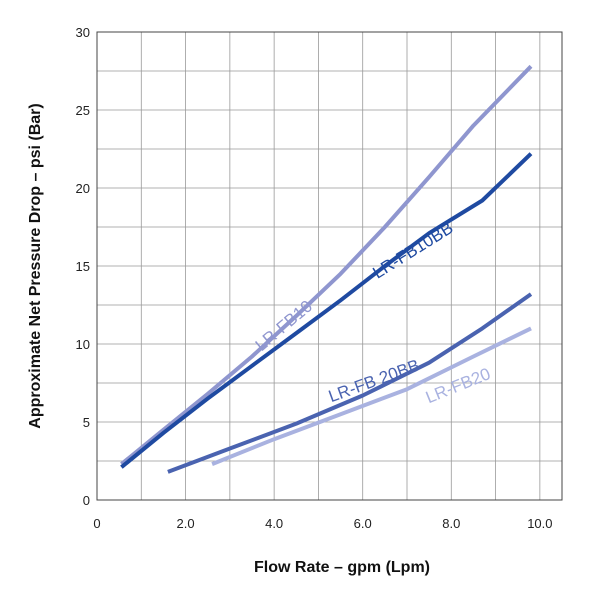 The height and width of the screenshot is (600, 590). Describe the element at coordinates (83, 32) in the screenshot. I see `y-tick-label: 30` at that location.